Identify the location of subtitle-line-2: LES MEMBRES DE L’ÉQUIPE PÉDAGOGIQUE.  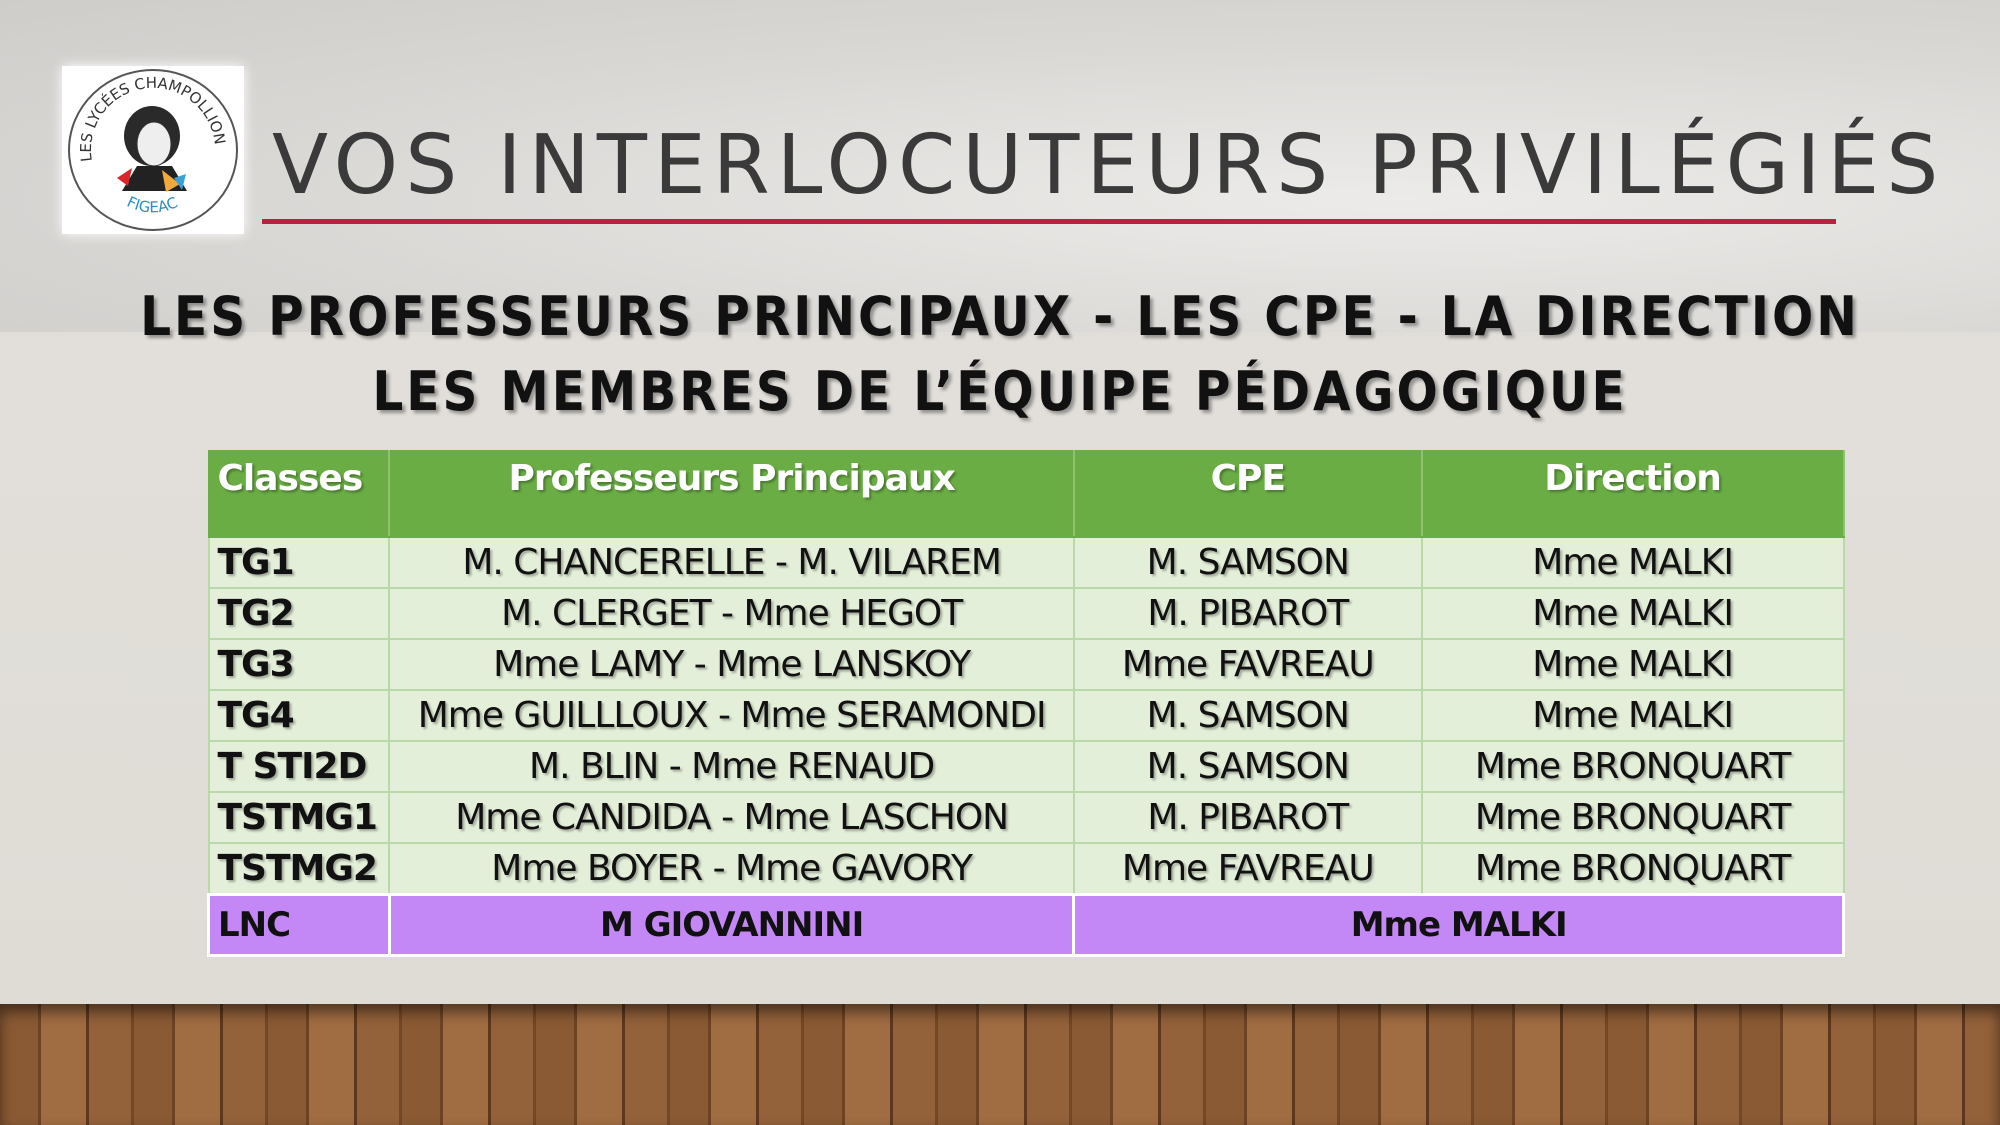
(1000, 391).